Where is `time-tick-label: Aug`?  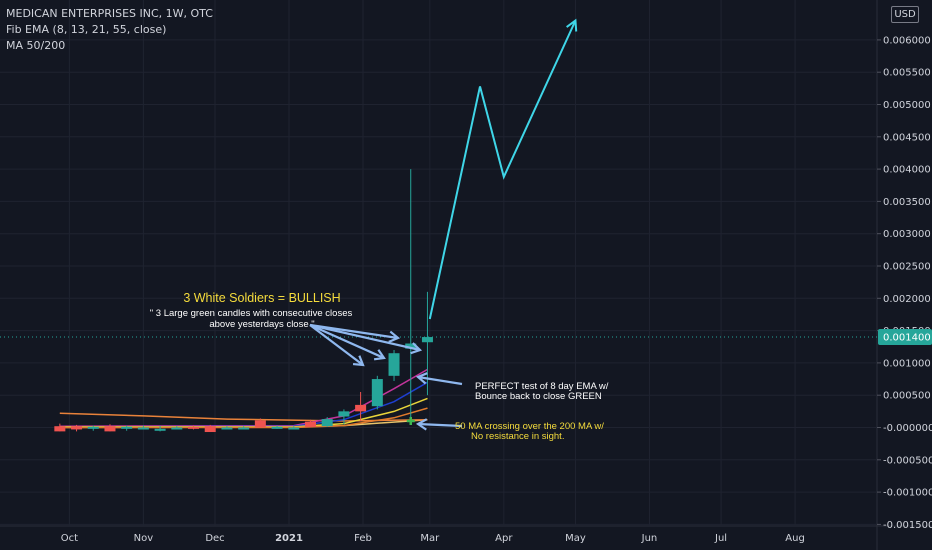 time-tick-label: Aug is located at coordinates (795, 538).